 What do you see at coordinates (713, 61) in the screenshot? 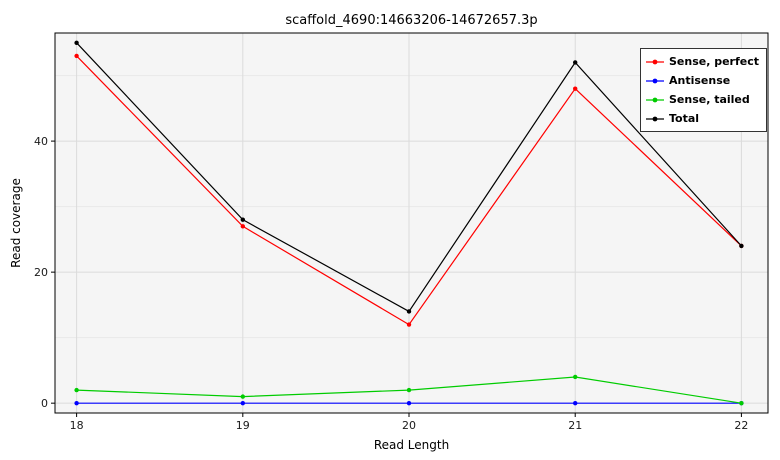
I see `legend-label: Sense, perfect` at bounding box center [713, 61].